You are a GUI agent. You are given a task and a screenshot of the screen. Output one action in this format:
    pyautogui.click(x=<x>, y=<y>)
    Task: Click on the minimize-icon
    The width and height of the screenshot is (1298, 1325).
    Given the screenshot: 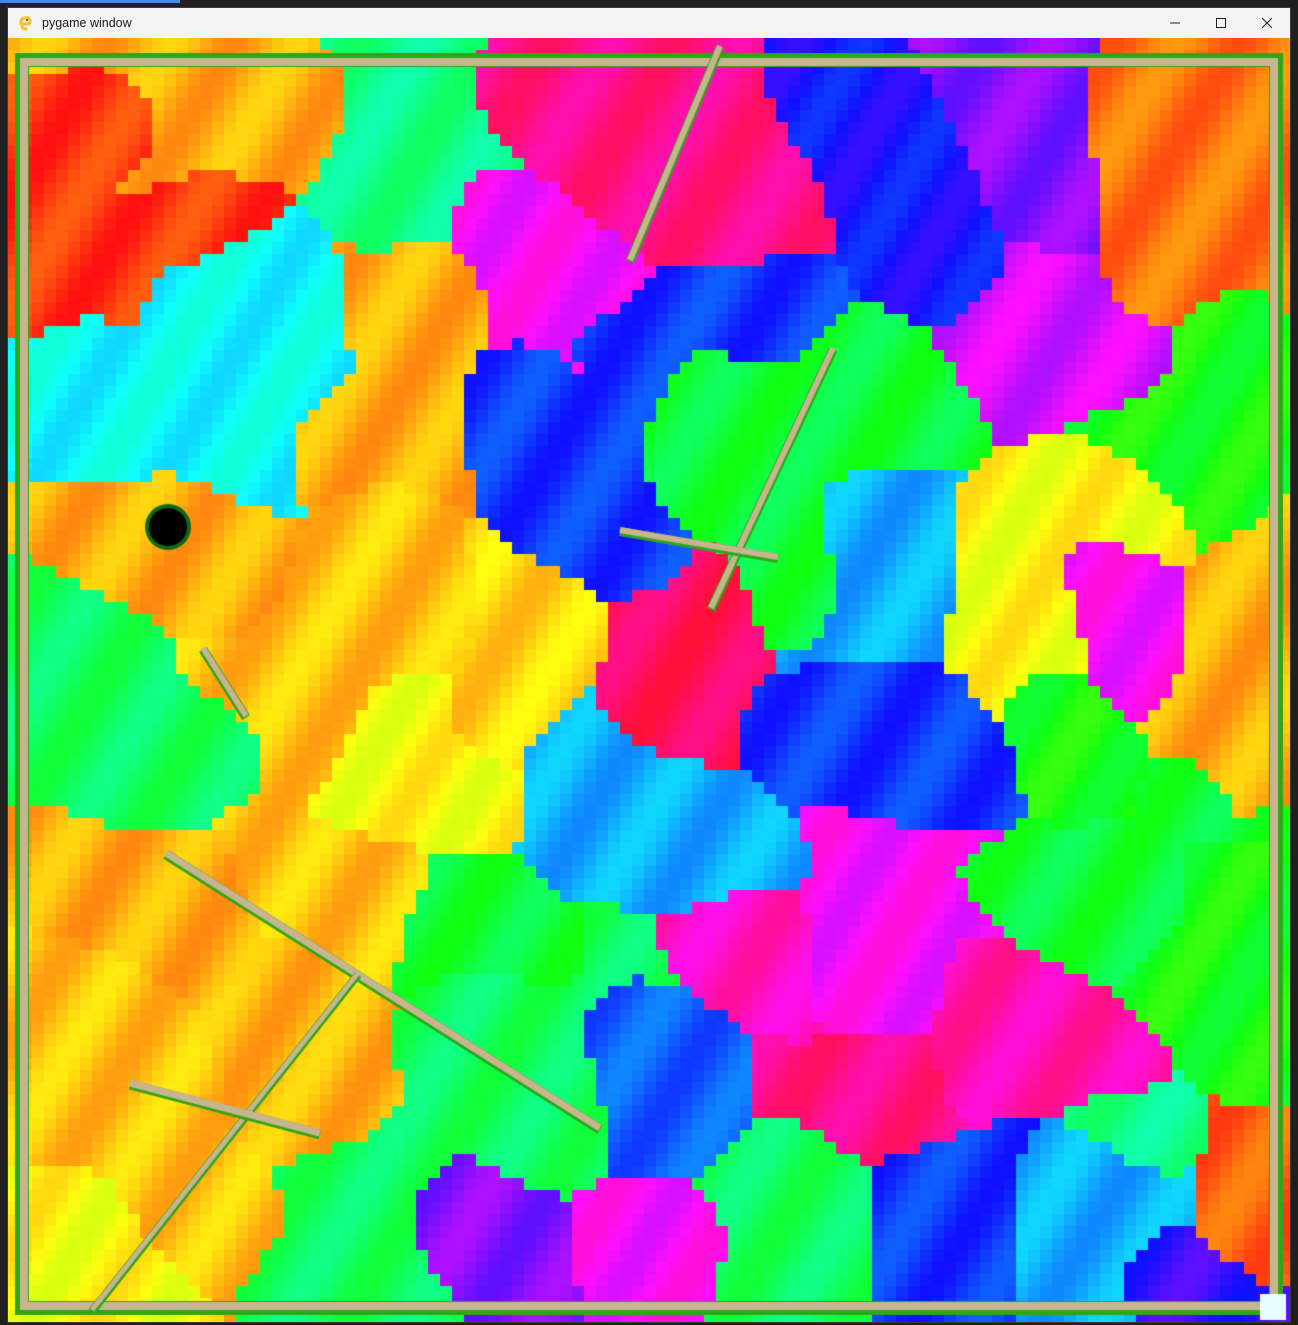 What is the action you would take?
    pyautogui.click(x=1175, y=23)
    